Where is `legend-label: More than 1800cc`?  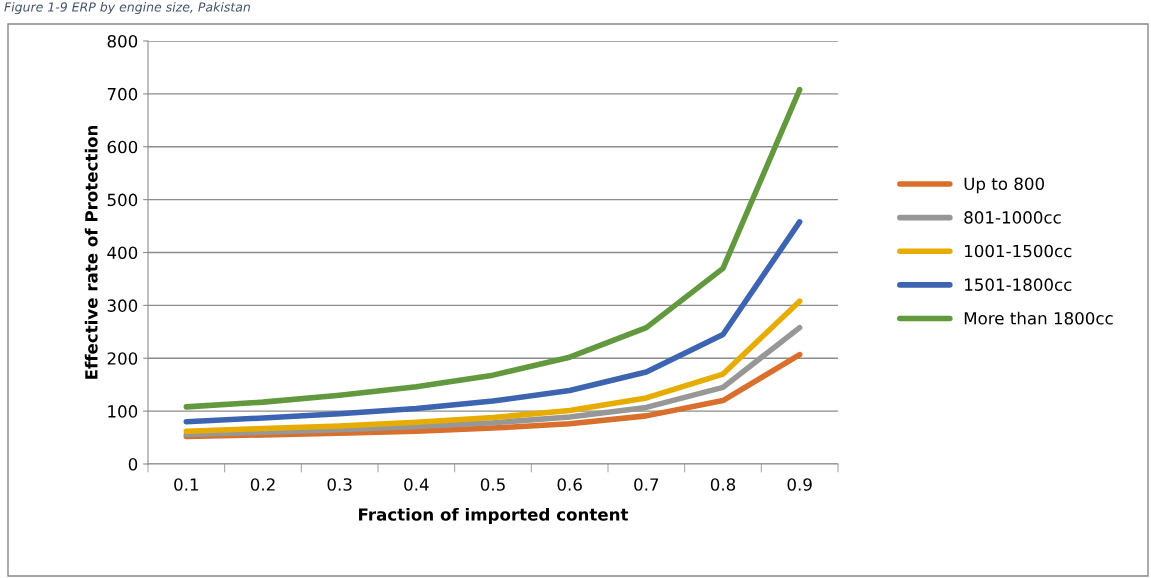 legend-label: More than 1800cc is located at coordinates (1038, 318).